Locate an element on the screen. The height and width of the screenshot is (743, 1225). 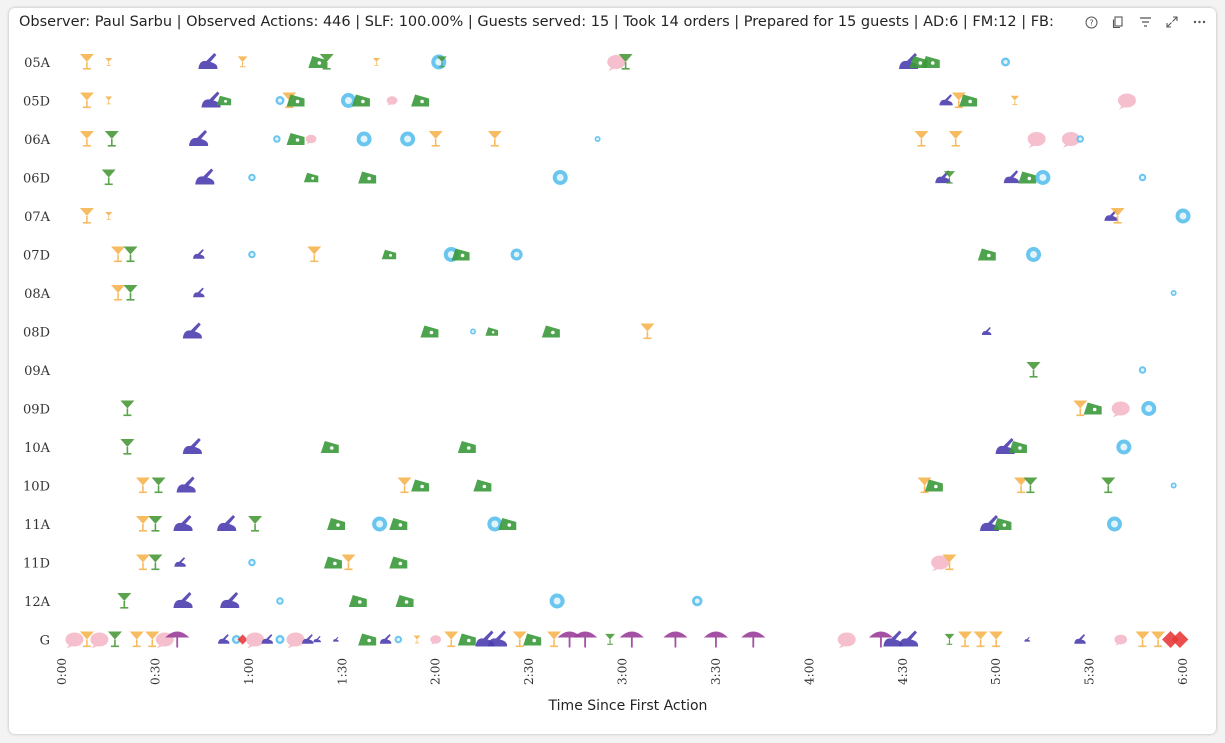
copy-icon is located at coordinates (1118, 22).